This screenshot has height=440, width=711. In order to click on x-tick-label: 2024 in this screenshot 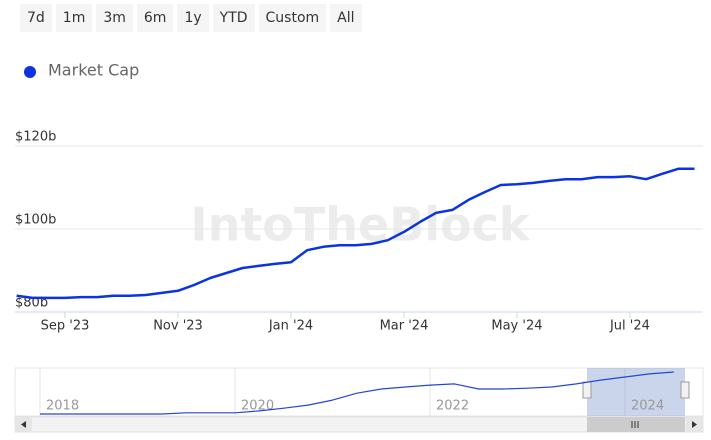, I will do `click(647, 406)`.